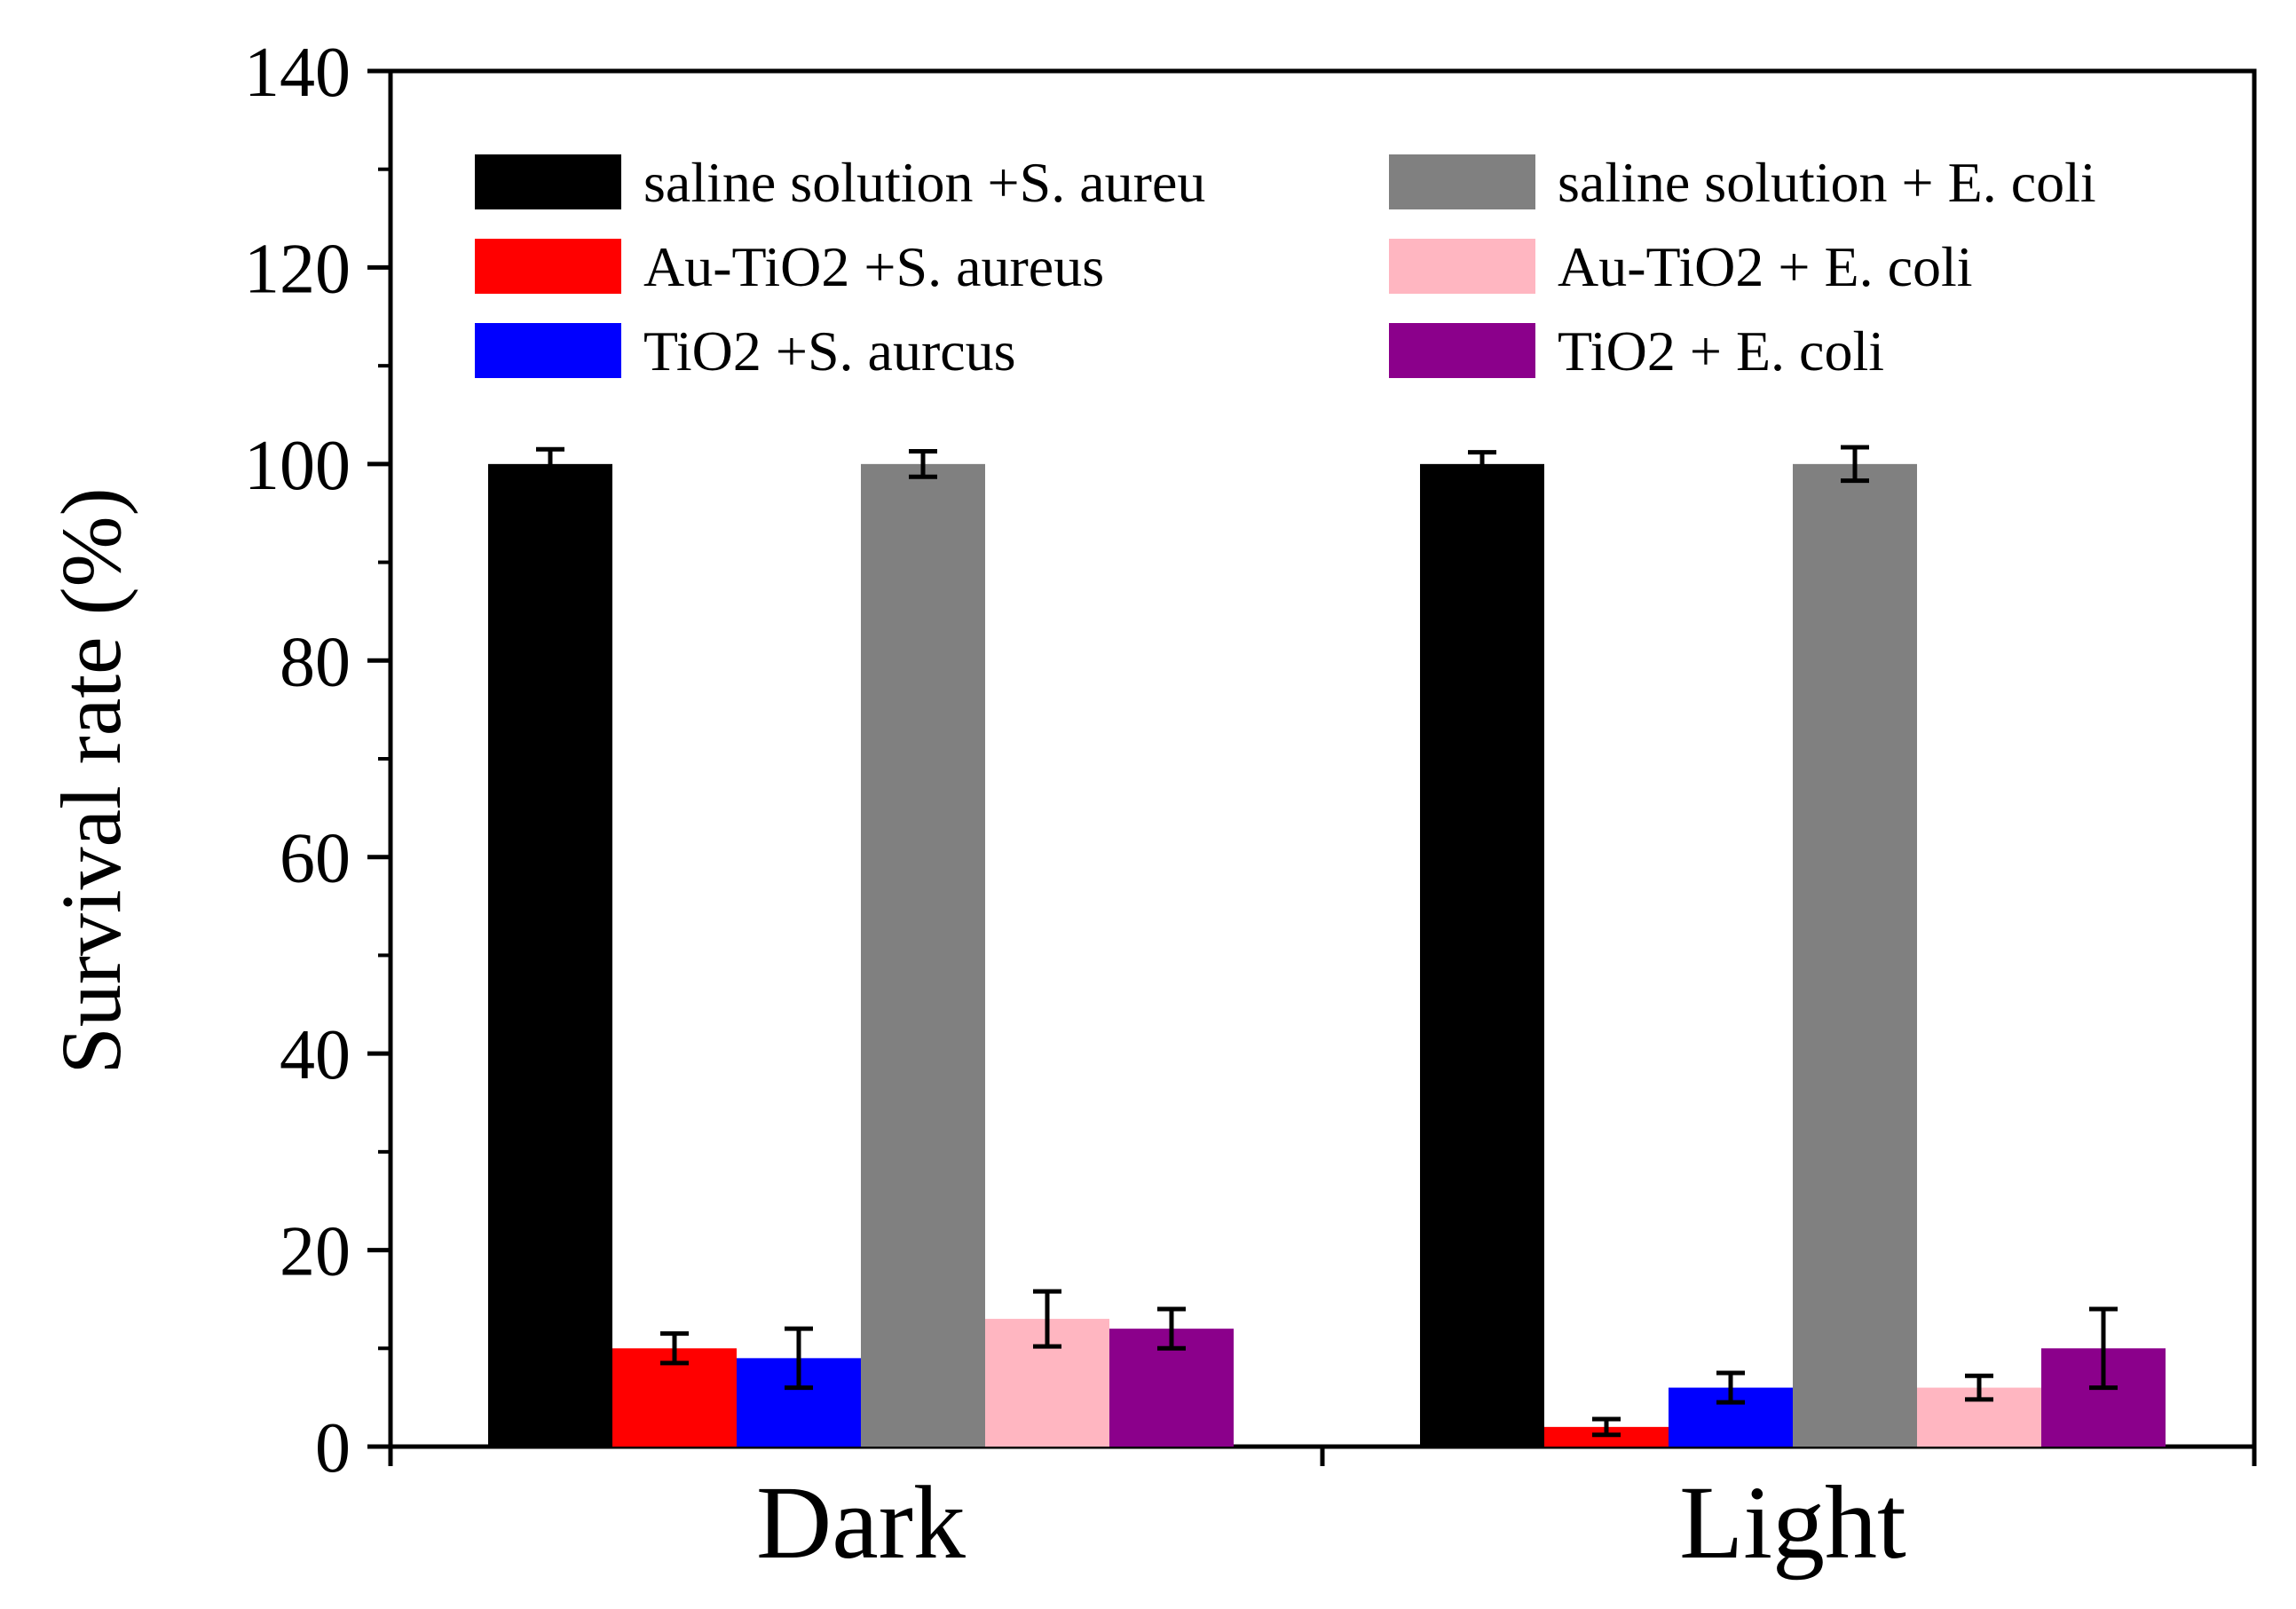 The image size is (2296, 1609). What do you see at coordinates (861, 1523) in the screenshot?
I see `x-category-label: Dark` at bounding box center [861, 1523].